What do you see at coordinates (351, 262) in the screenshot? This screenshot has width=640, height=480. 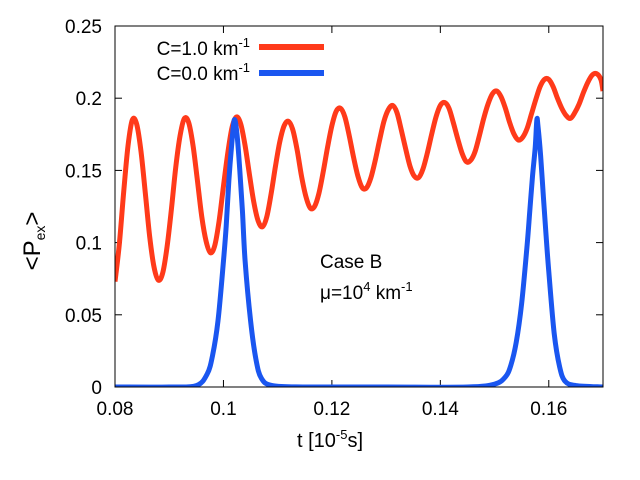 I see `annotation-case: Case B` at bounding box center [351, 262].